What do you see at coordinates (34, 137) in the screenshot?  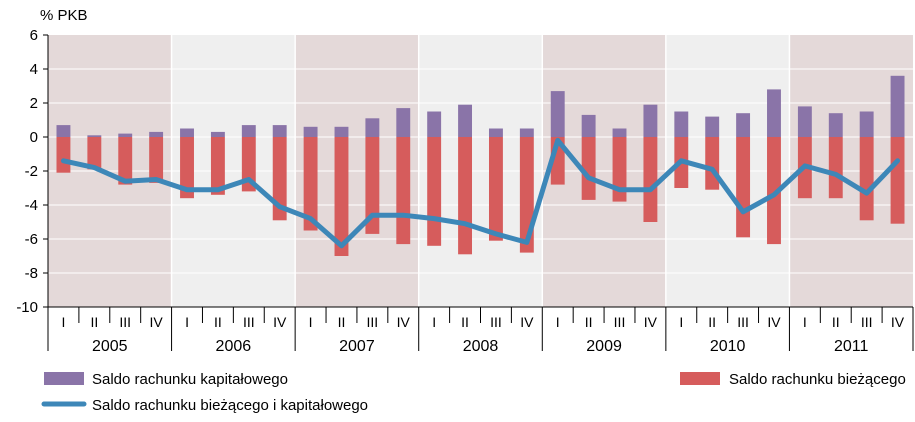 I see `y-tick-label: 0` at bounding box center [34, 137].